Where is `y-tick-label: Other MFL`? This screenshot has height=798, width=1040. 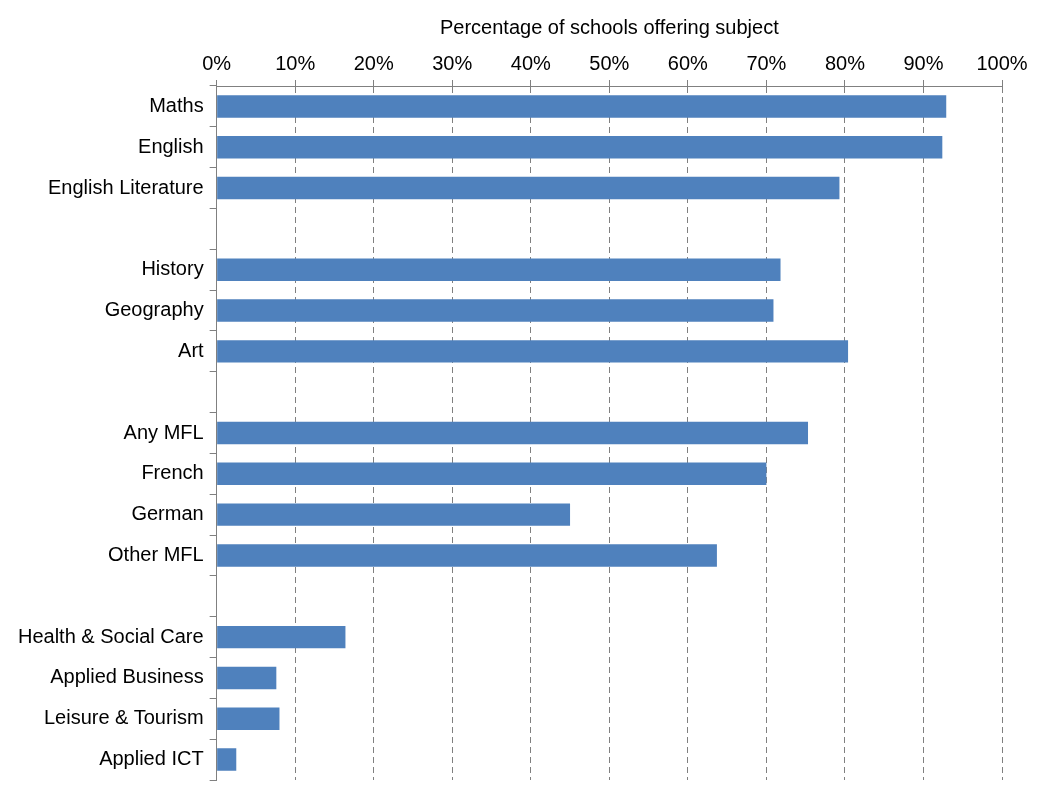
y-tick-label: Other MFL is located at coordinates (156, 553).